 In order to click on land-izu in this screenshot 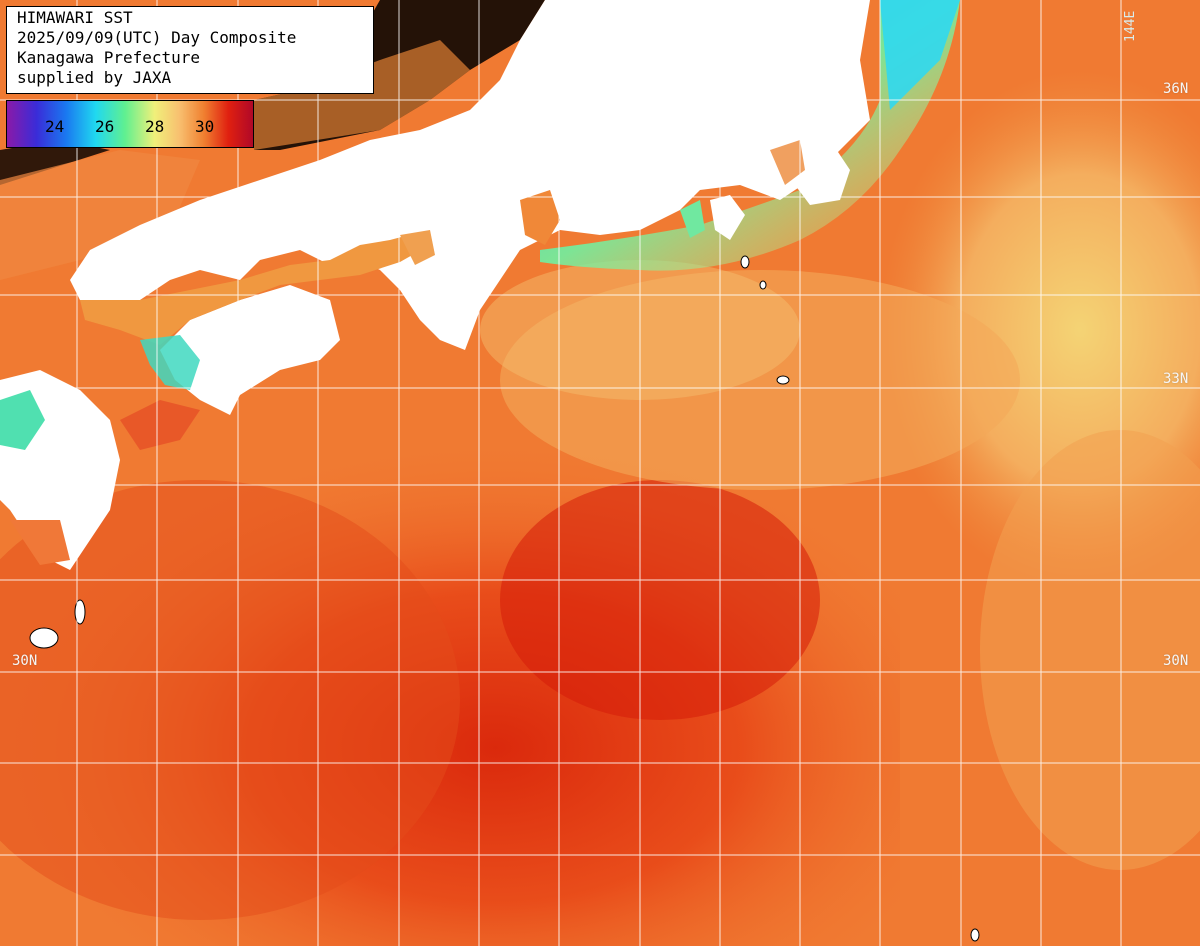, I will do `click(727, 217)`.